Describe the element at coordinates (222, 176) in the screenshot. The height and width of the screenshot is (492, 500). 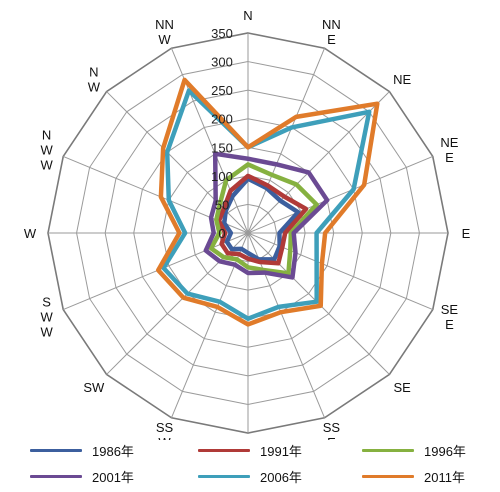
I see `radial-tick-label: 100` at that location.